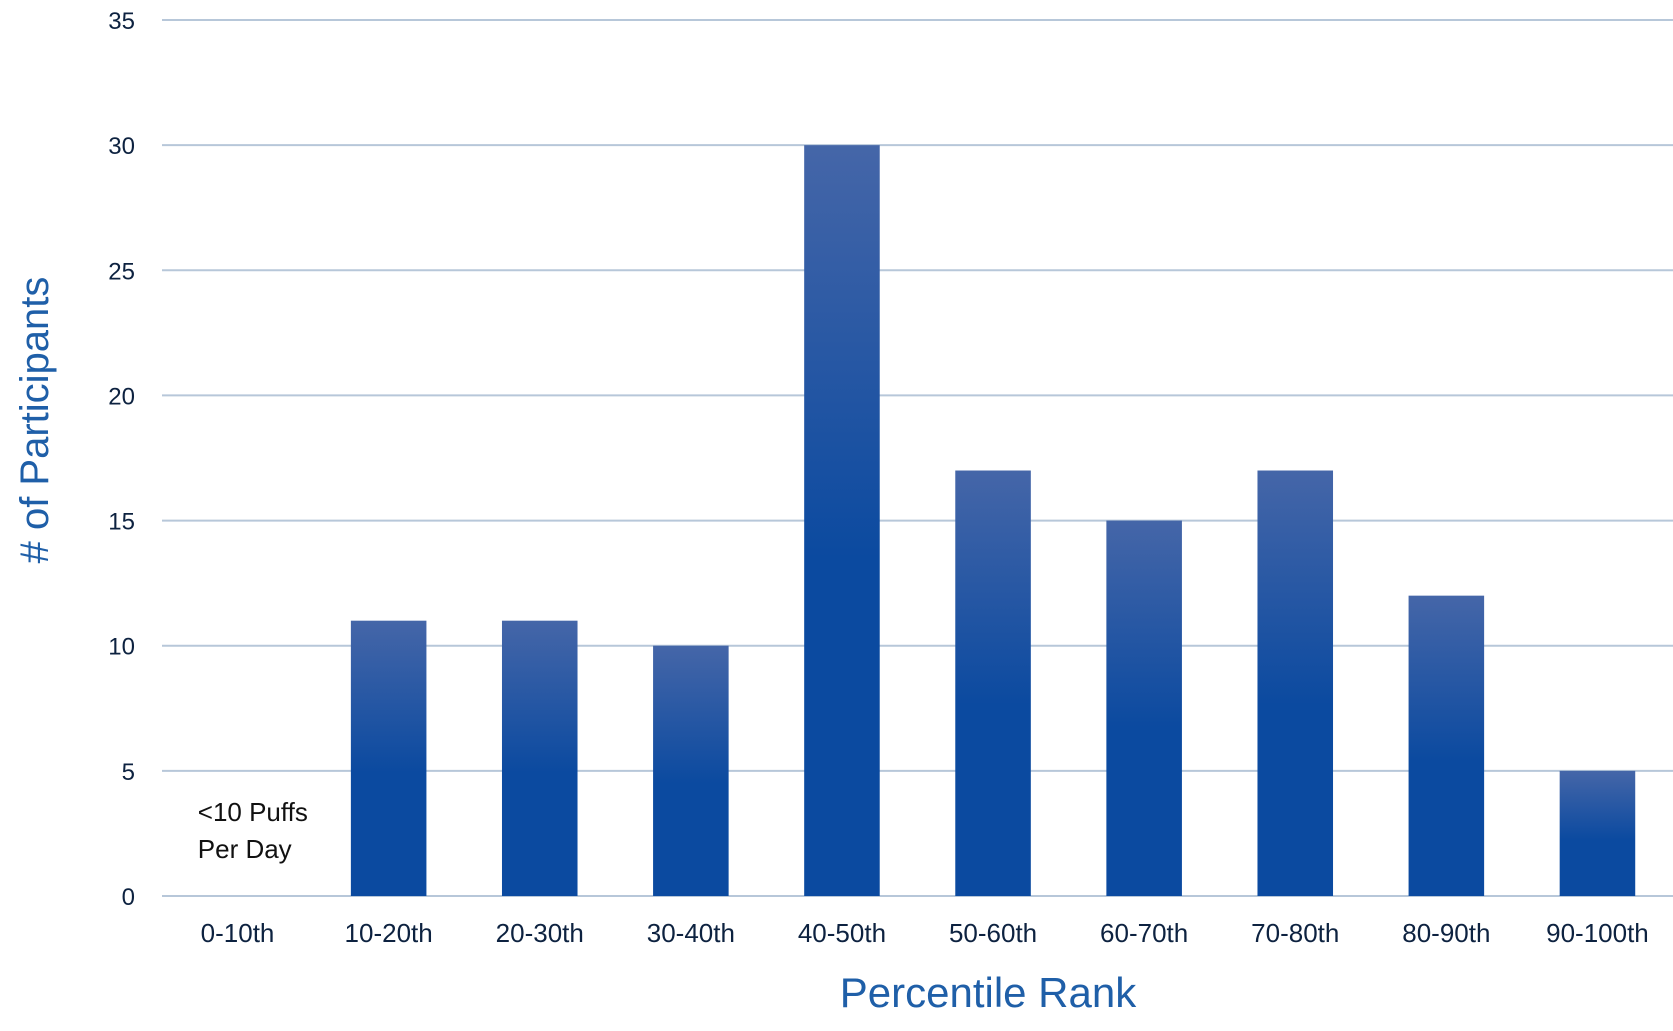 Image resolution: width=1673 pixels, height=1031 pixels. What do you see at coordinates (540, 933) in the screenshot?
I see `x-tick-label: 20-30th` at bounding box center [540, 933].